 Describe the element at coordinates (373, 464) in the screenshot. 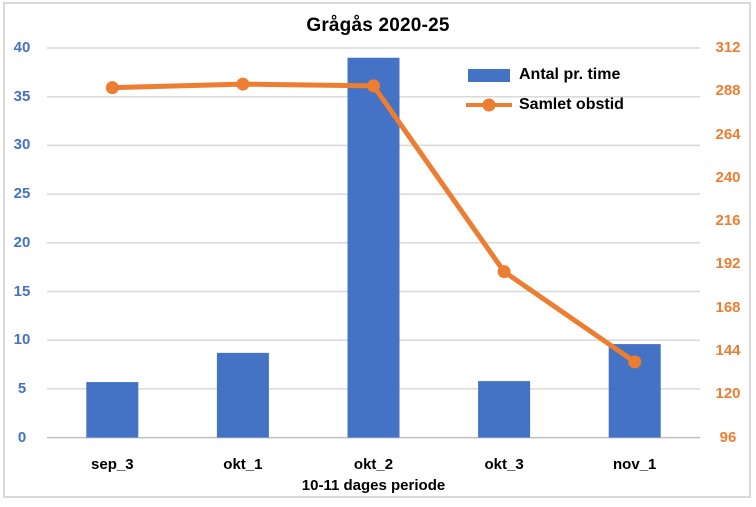

I see `x-label-okt_2: okt_2` at that location.